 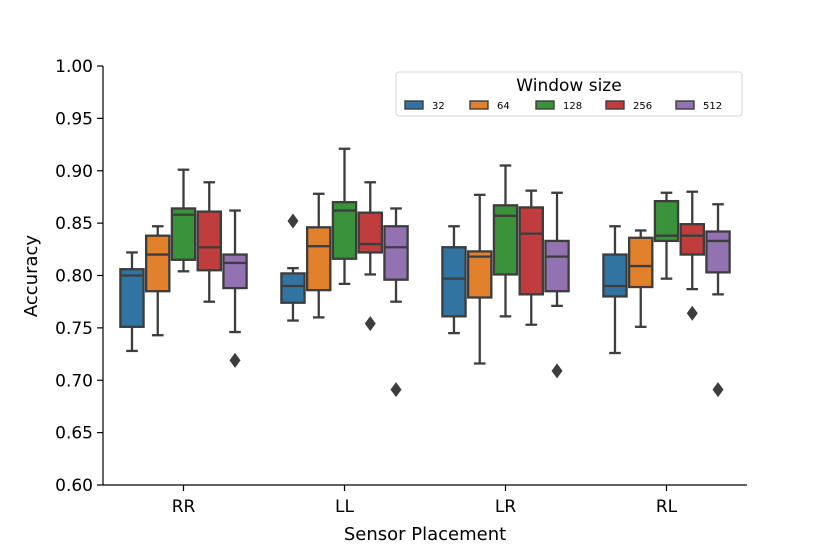 What do you see at coordinates (74, 224) in the screenshot?
I see `y-tick-label: 0.85` at bounding box center [74, 224].